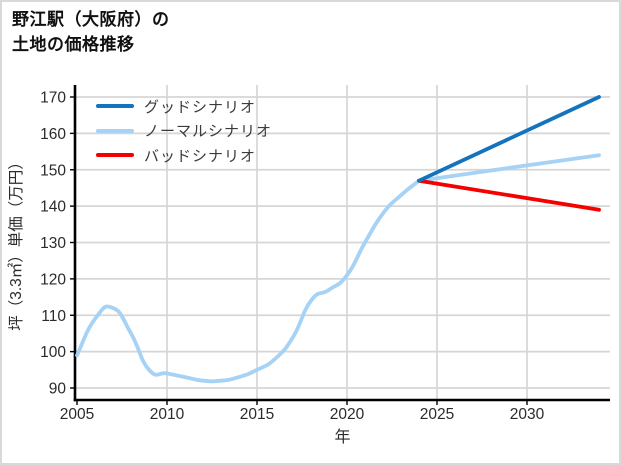  Describe the element at coordinates (91, 19) in the screenshot. I see `chart-title-line1: 野江駅（大阪府）の` at that location.